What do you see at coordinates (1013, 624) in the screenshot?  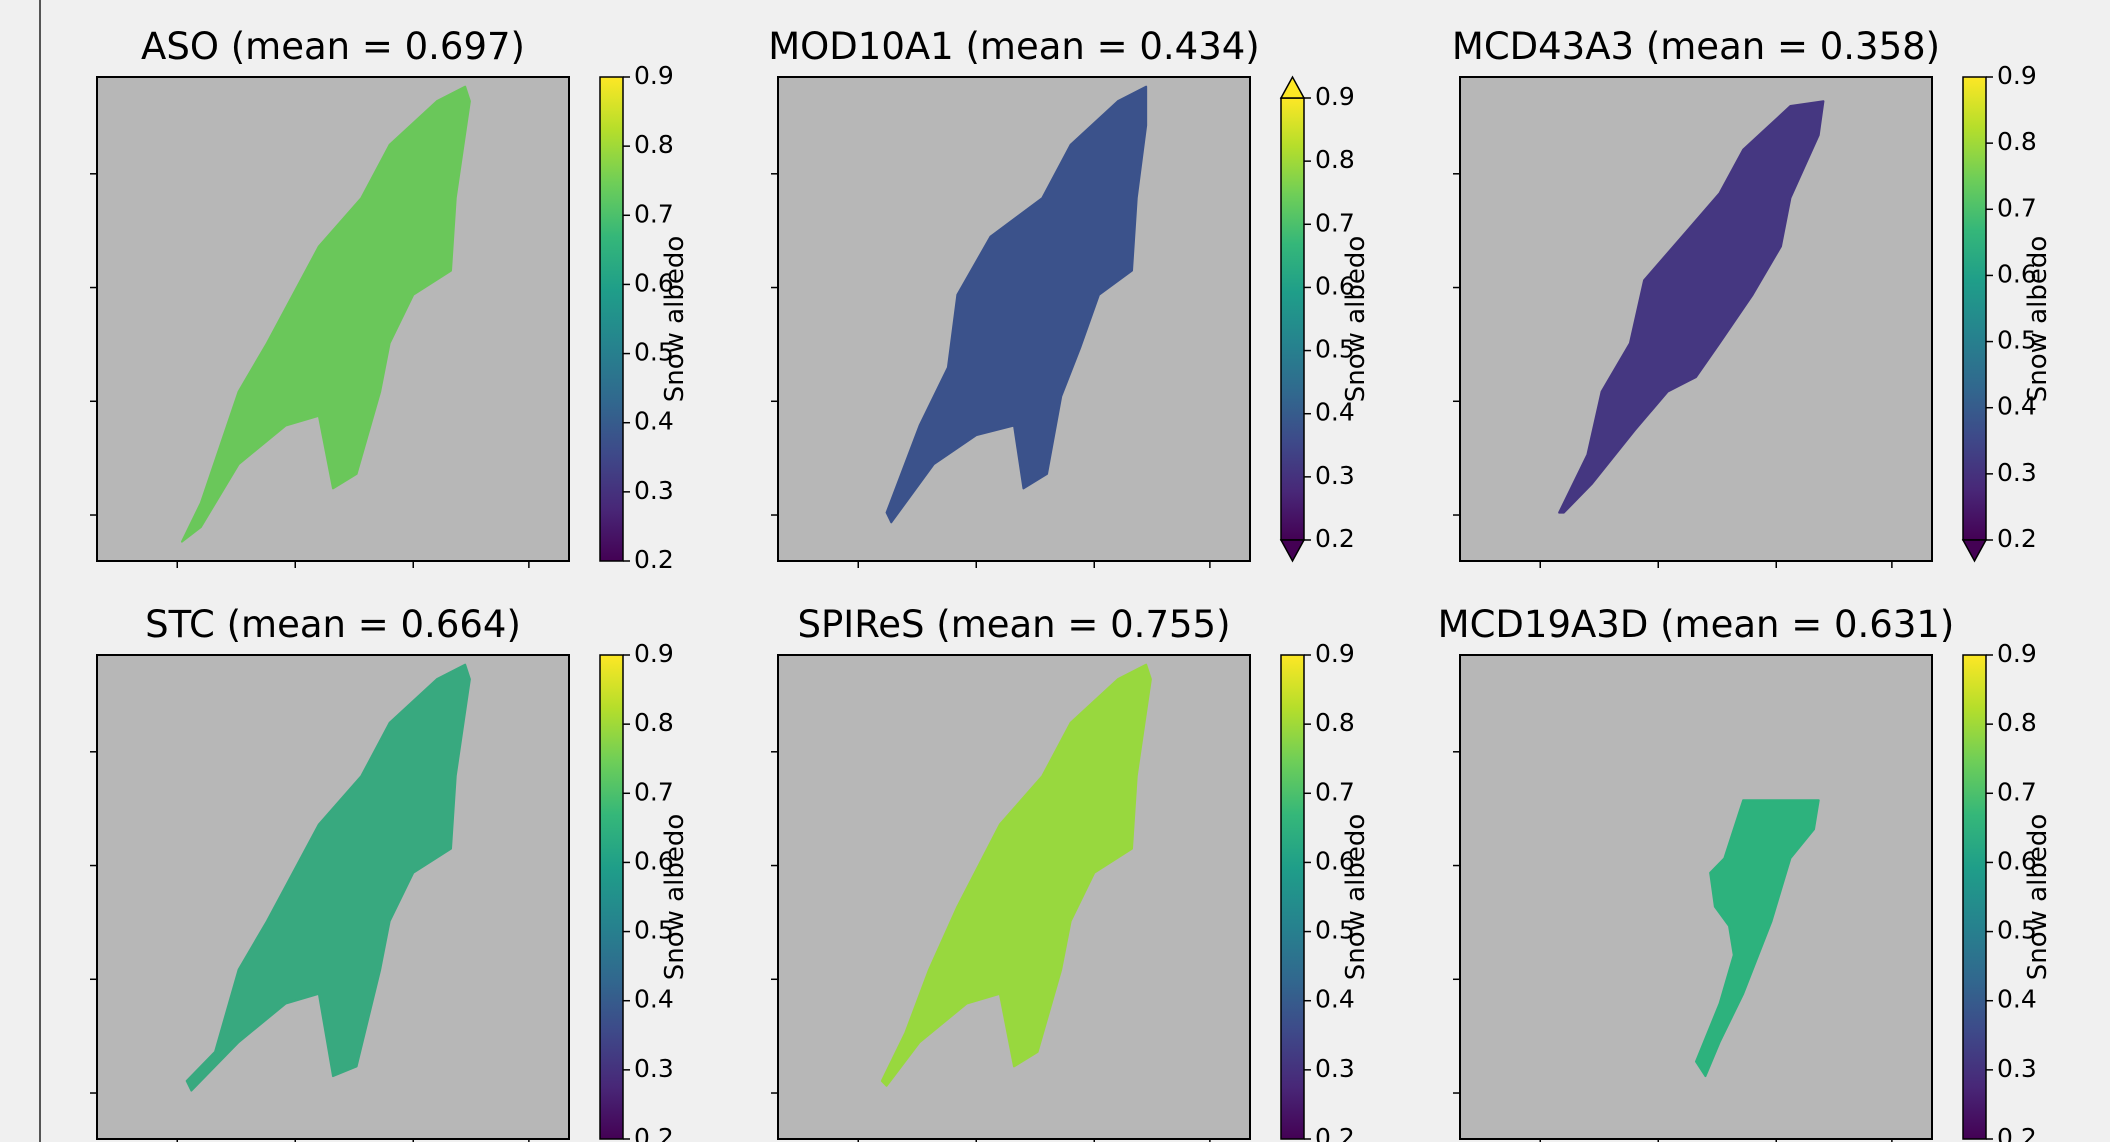 I see `panel-title: SPIReS (mean = 0.755)` at bounding box center [1013, 624].